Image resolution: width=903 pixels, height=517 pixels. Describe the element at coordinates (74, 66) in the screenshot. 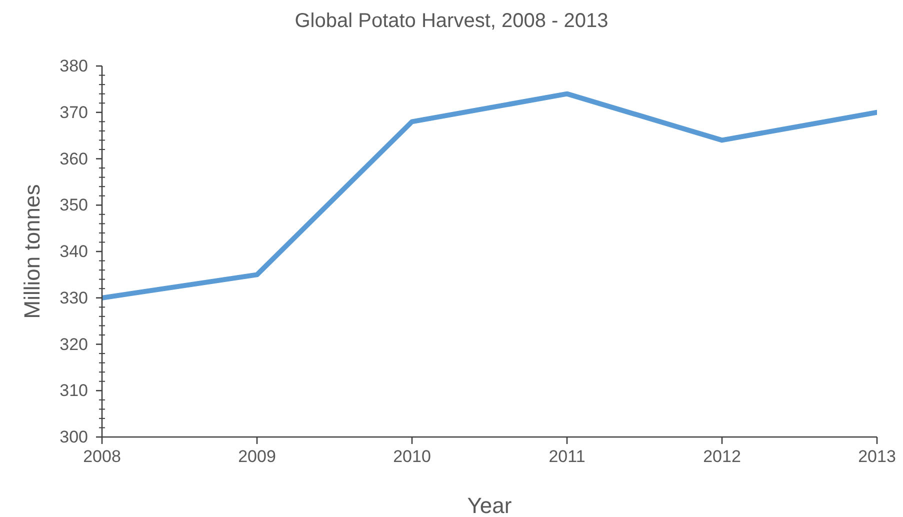

I see `y-tick-label: 380` at that location.